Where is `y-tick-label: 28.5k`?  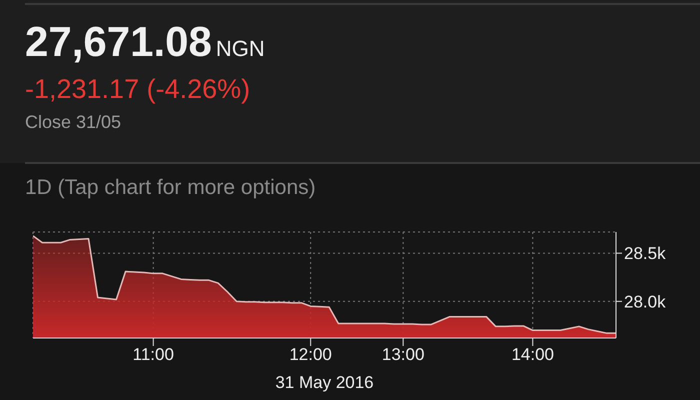
y-tick-label: 28.5k is located at coordinates (645, 254).